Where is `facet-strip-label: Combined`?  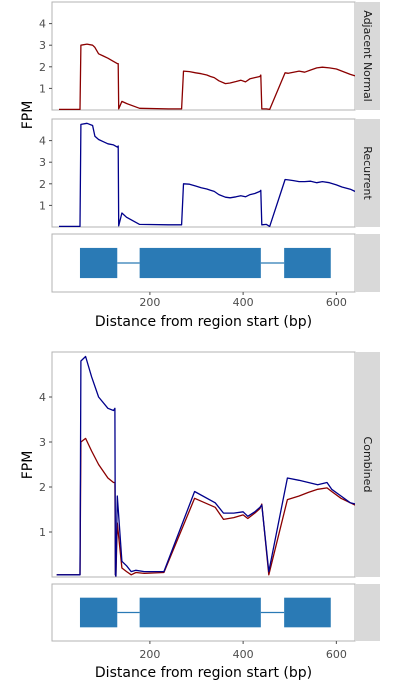
facet-strip-label: Combined is located at coordinates (367, 465).